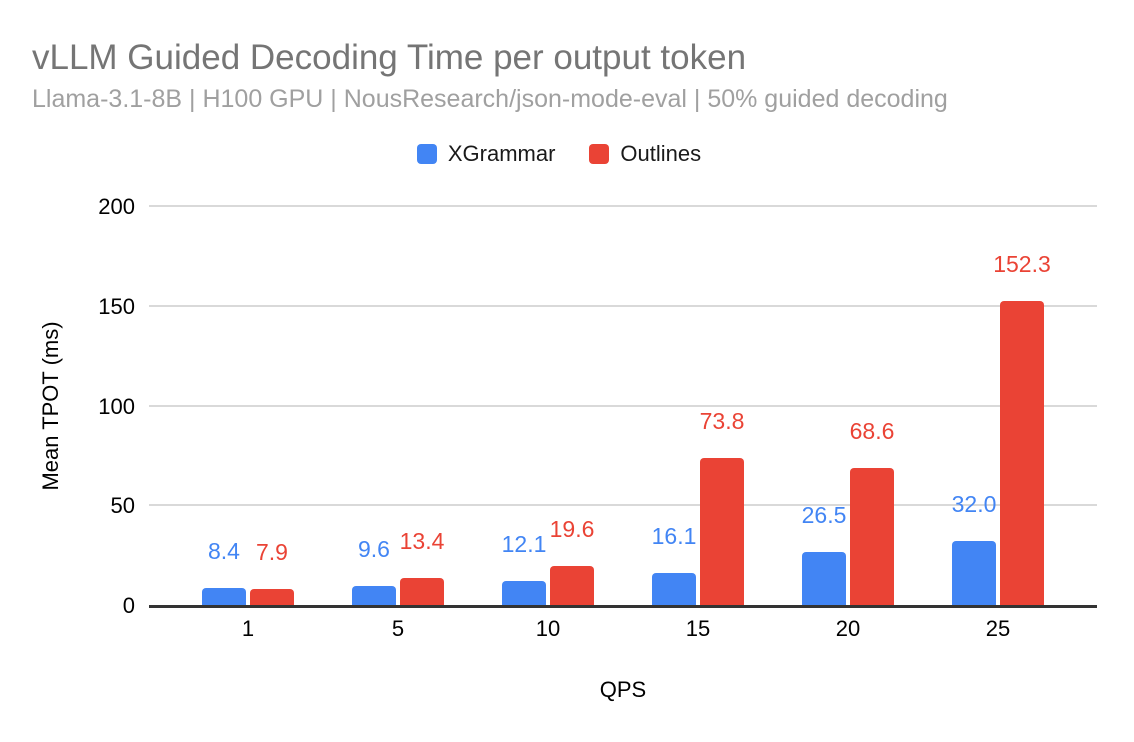 Image resolution: width=1134 pixels, height=742 pixels. I want to click on x-axis-line, so click(623, 606).